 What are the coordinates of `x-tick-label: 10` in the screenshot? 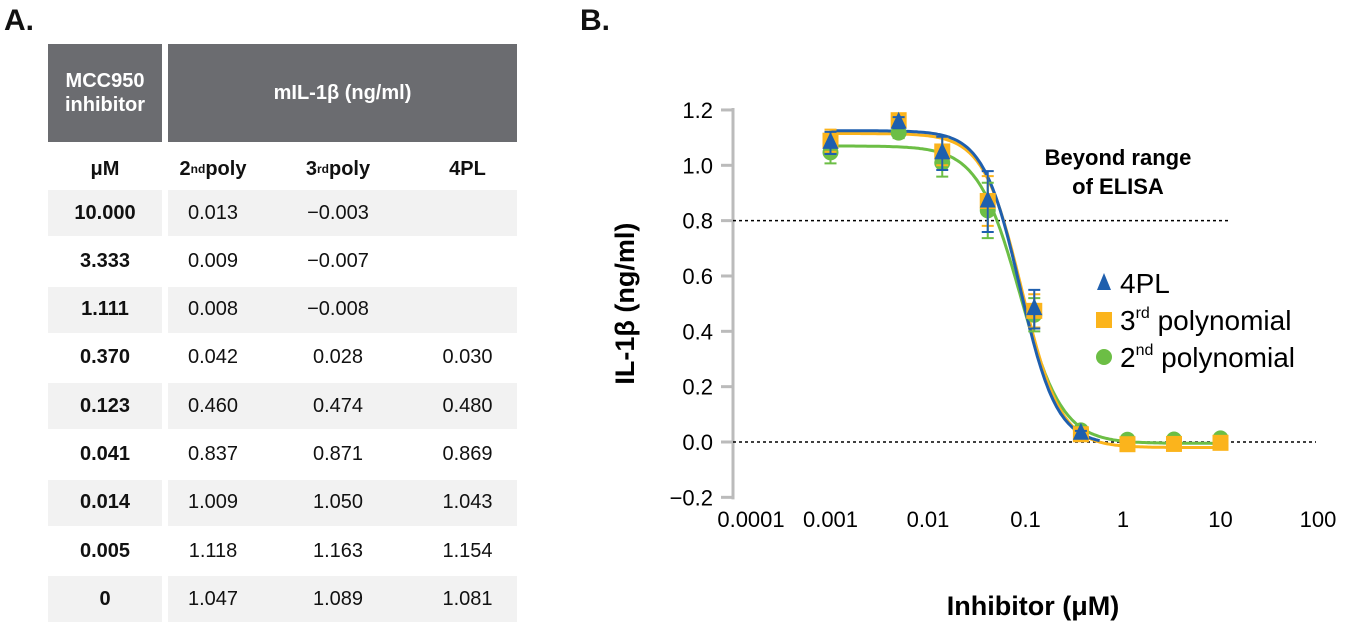 It's located at (1220, 519).